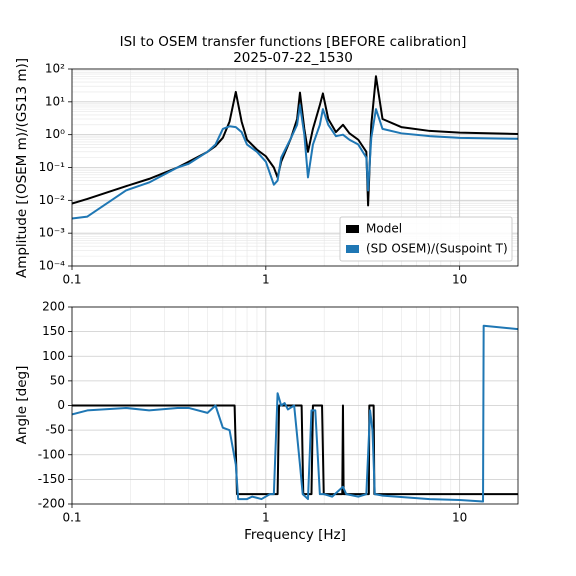  What do you see at coordinates (57, 380) in the screenshot?
I see `y-tick-label: 50` at bounding box center [57, 380].